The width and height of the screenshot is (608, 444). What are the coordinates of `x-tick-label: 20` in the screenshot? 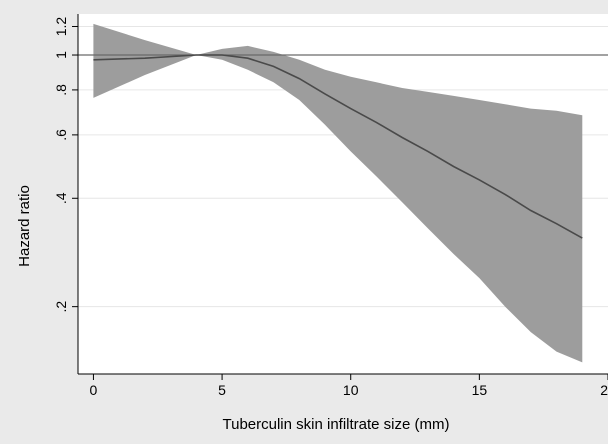 It's located at (604, 390).